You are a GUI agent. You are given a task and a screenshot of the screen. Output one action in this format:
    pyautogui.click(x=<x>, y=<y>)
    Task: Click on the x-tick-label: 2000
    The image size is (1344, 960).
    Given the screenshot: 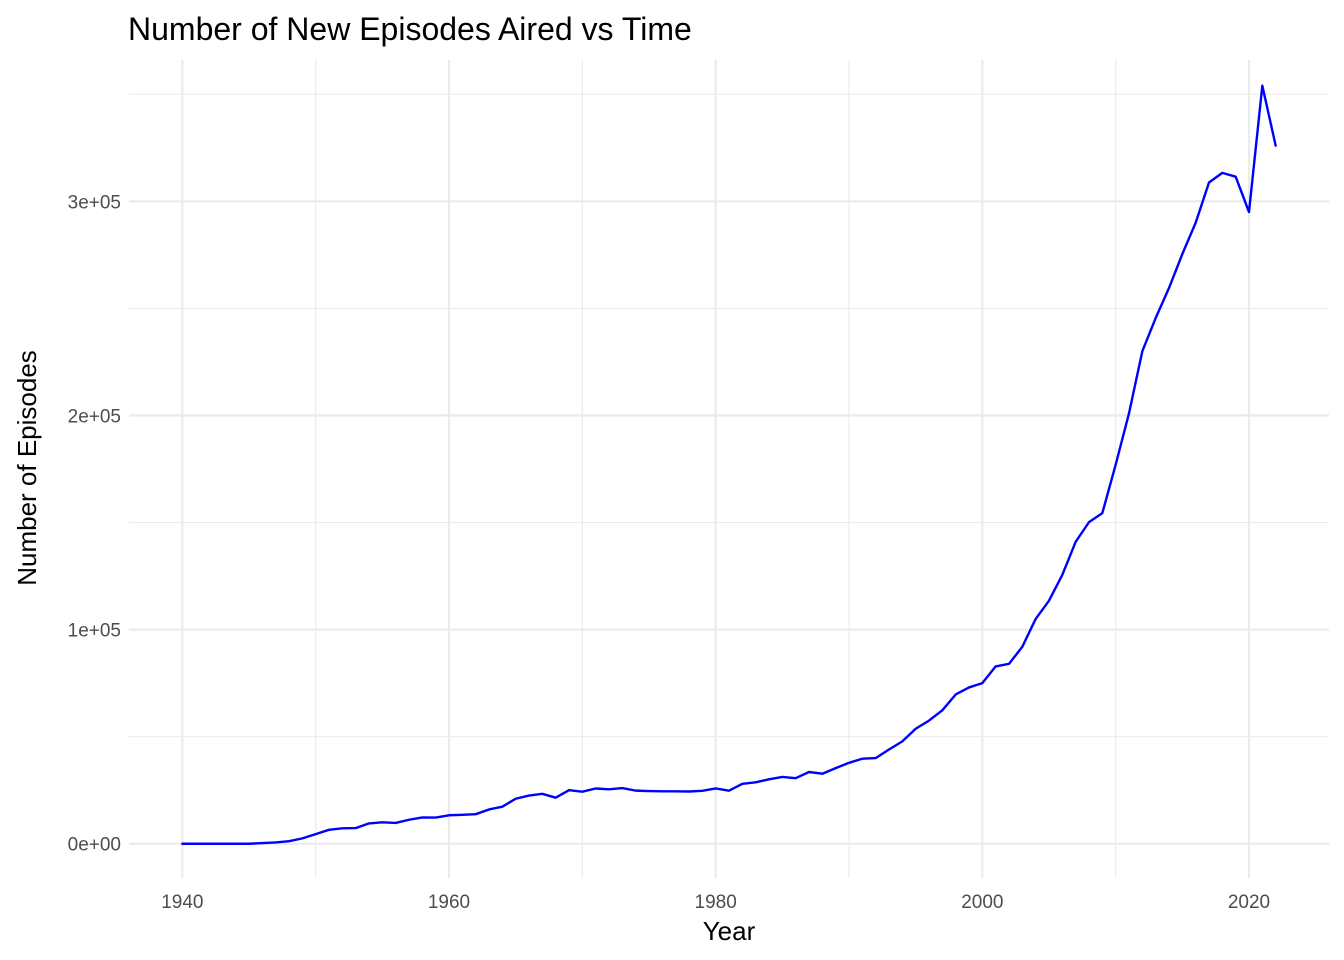 What is the action you would take?
    pyautogui.click(x=982, y=902)
    